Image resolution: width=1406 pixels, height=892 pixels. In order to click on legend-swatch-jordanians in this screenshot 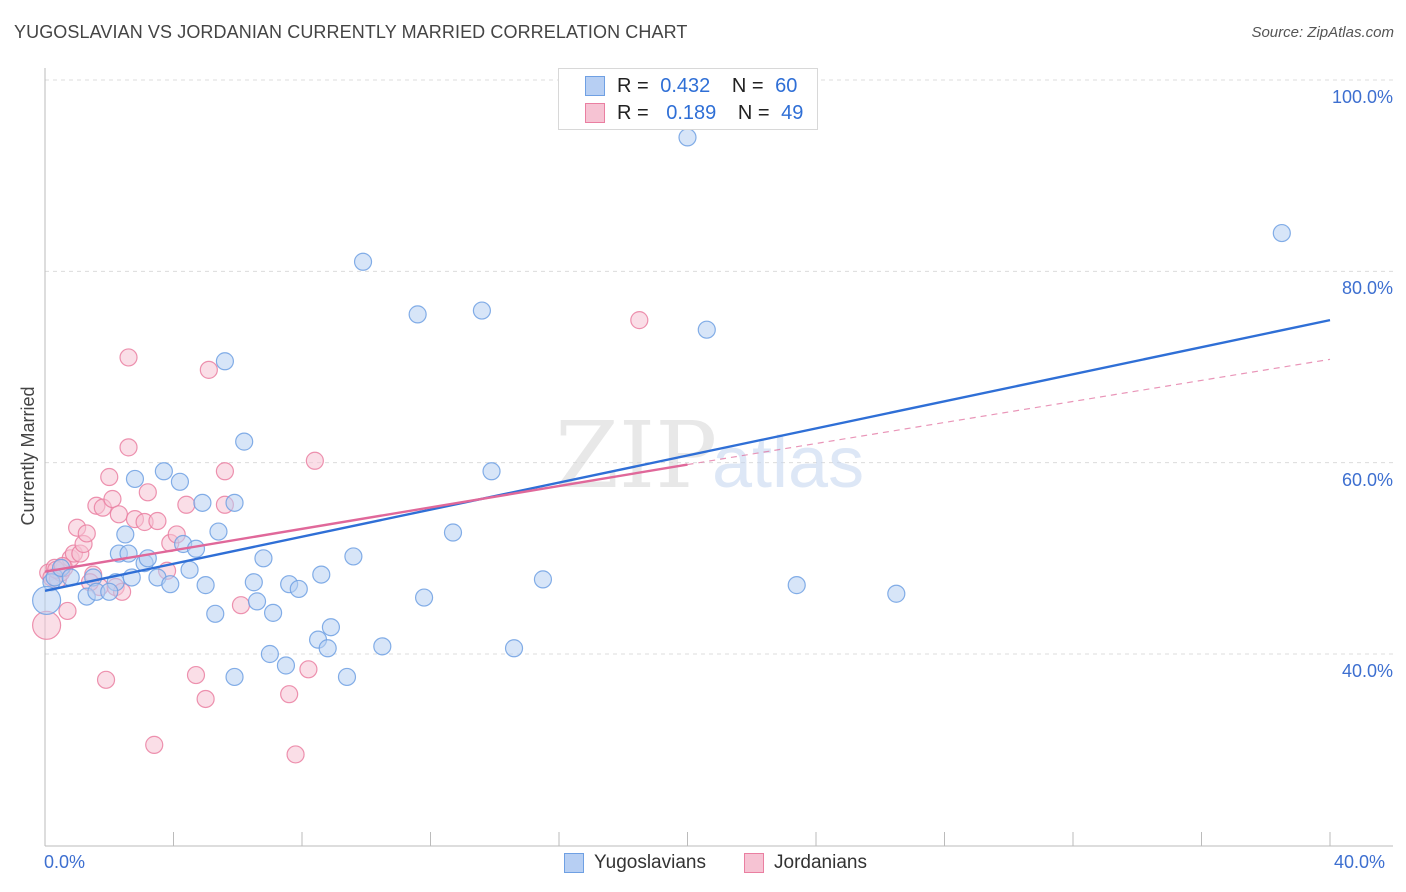, I will do `click(754, 863)`.